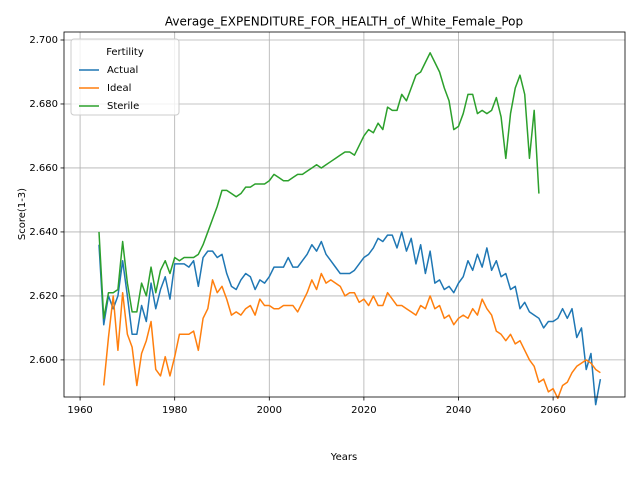  Describe the element at coordinates (343, 457) in the screenshot. I see `x-axis-label: Years` at that location.